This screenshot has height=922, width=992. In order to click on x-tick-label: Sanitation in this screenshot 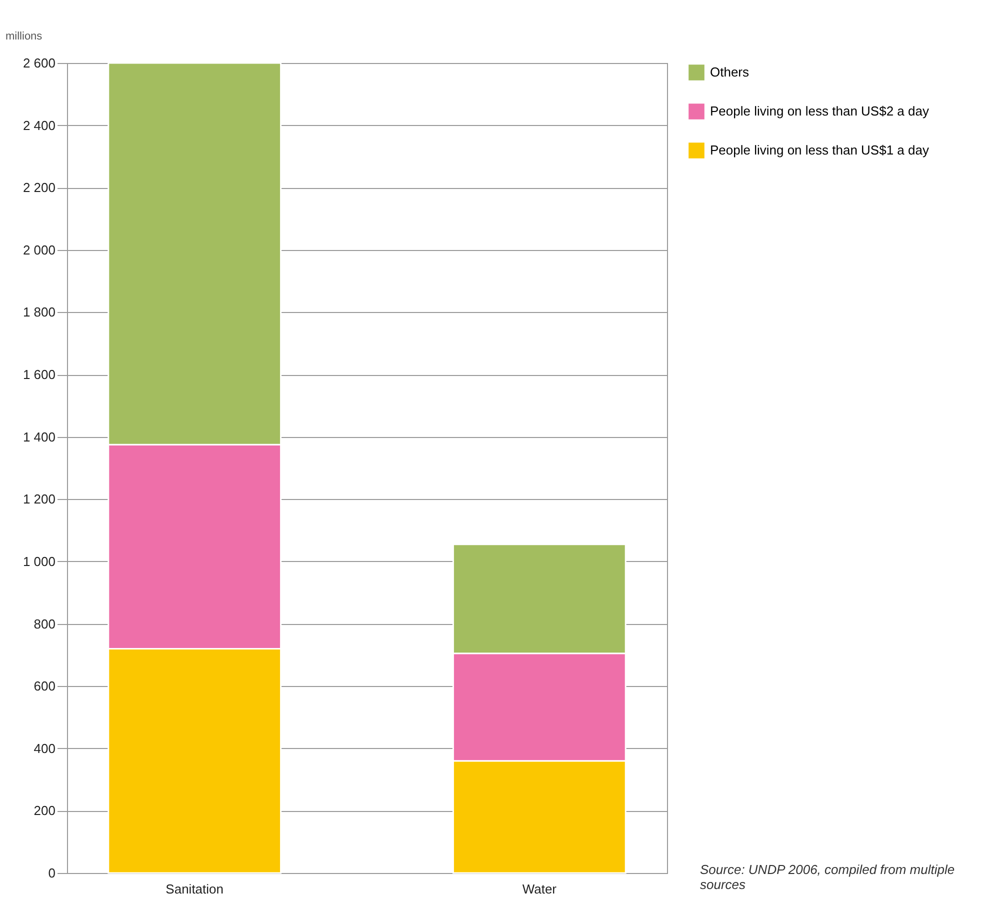, I will do `click(195, 889)`.